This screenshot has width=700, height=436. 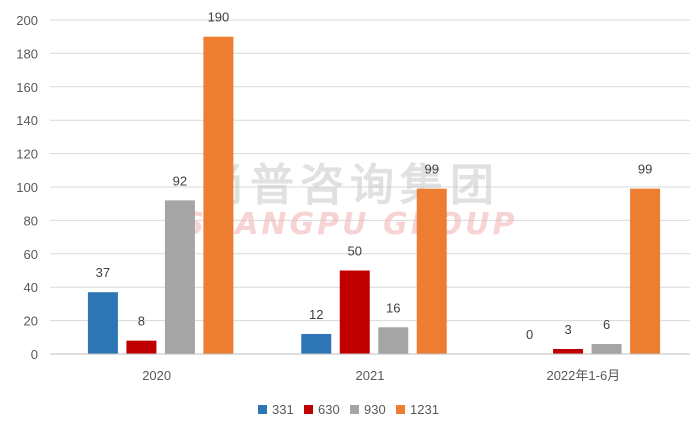 I want to click on y-tick-label: 60, so click(x=31, y=254).